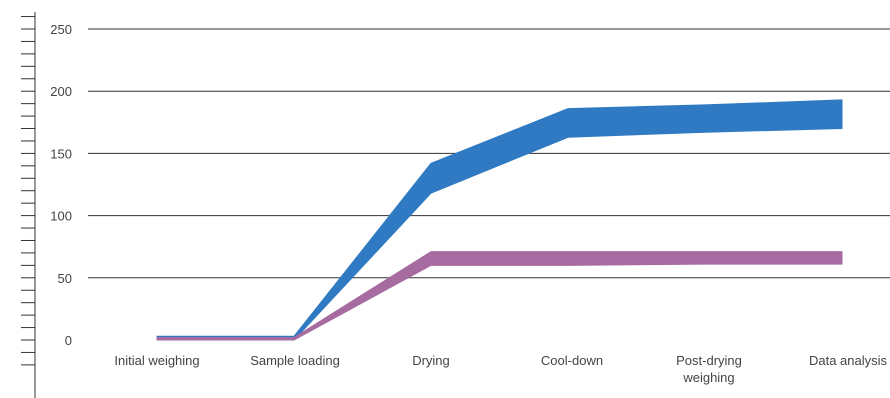  What do you see at coordinates (709, 369) in the screenshot?
I see `x-tick-label: Post-drying weighing` at bounding box center [709, 369].